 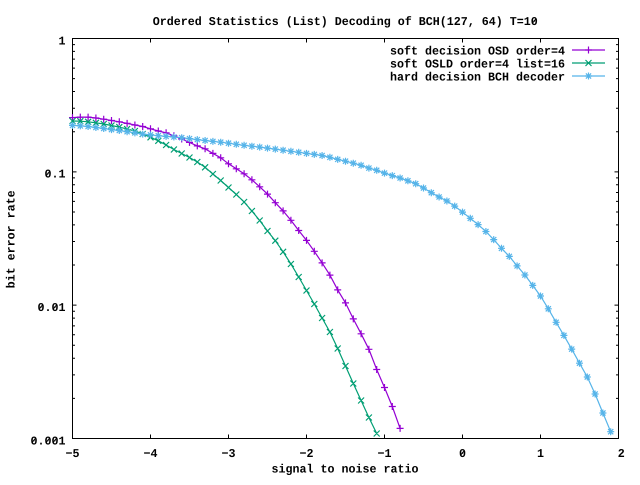 I want to click on svg-text: −1, so click(x=385, y=454).